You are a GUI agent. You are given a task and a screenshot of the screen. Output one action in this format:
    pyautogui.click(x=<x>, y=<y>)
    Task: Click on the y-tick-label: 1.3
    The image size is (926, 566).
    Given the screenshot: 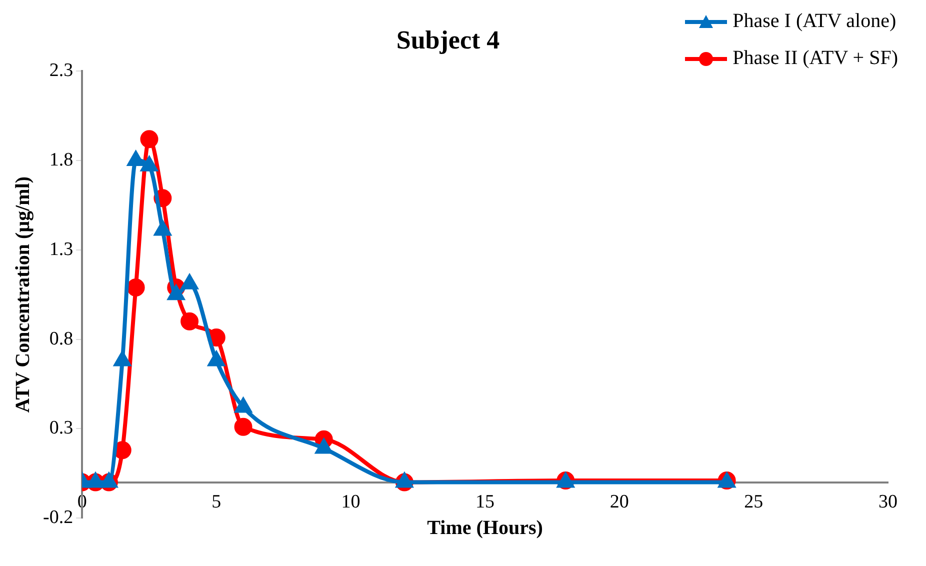 What is the action you would take?
    pyautogui.click(x=61, y=249)
    